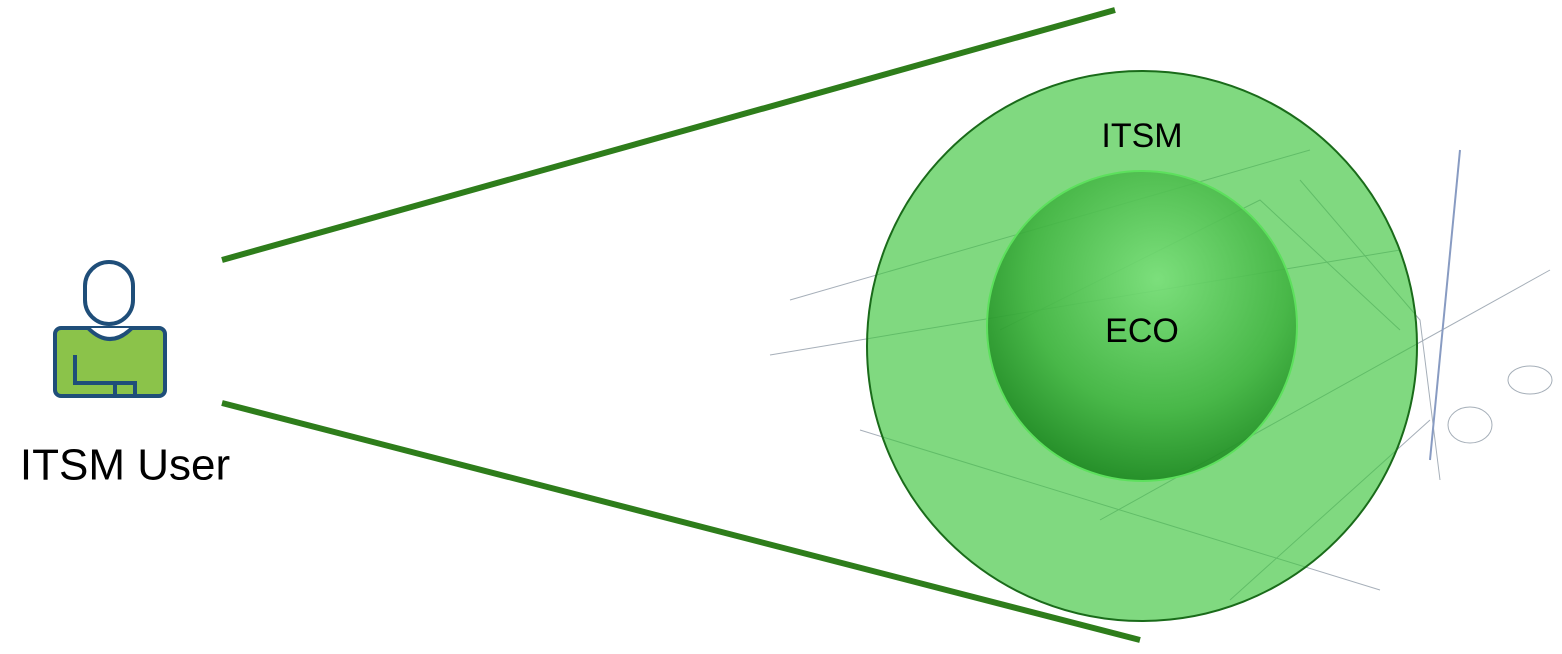 The image size is (1562, 654). I want to click on eco-circle, so click(1142, 326).